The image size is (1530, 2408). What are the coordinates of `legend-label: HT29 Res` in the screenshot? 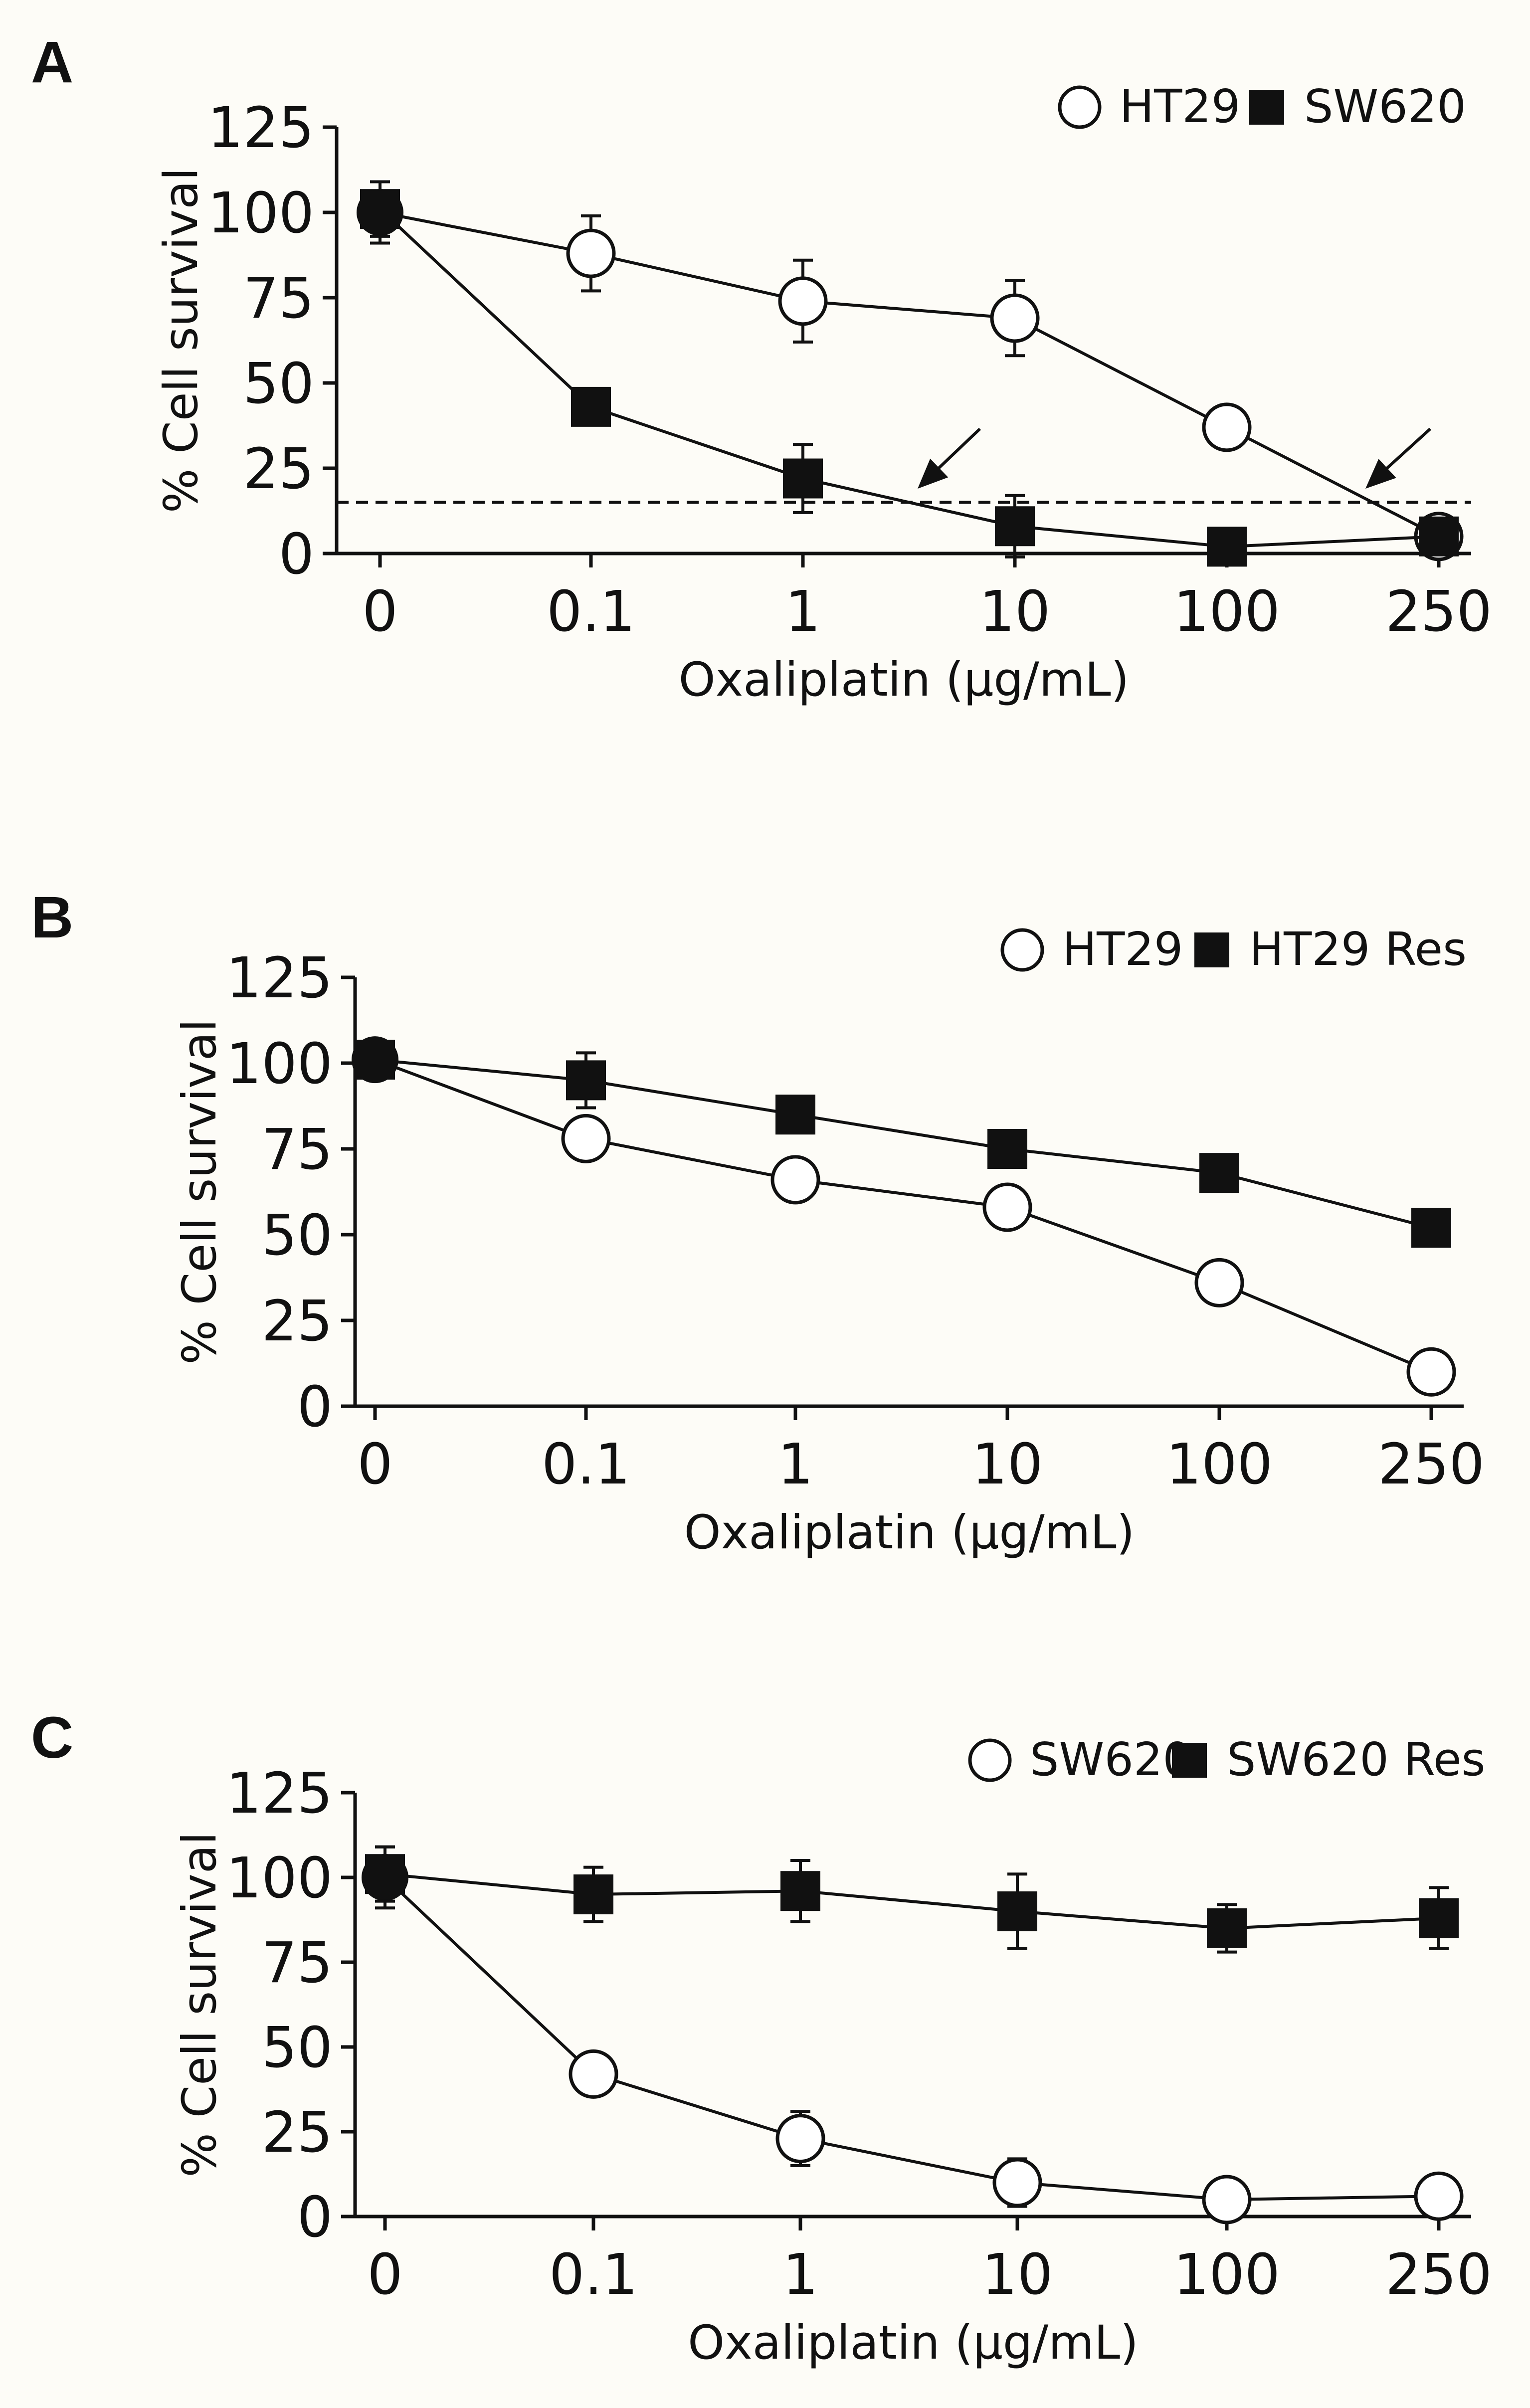 It's located at (1358, 950).